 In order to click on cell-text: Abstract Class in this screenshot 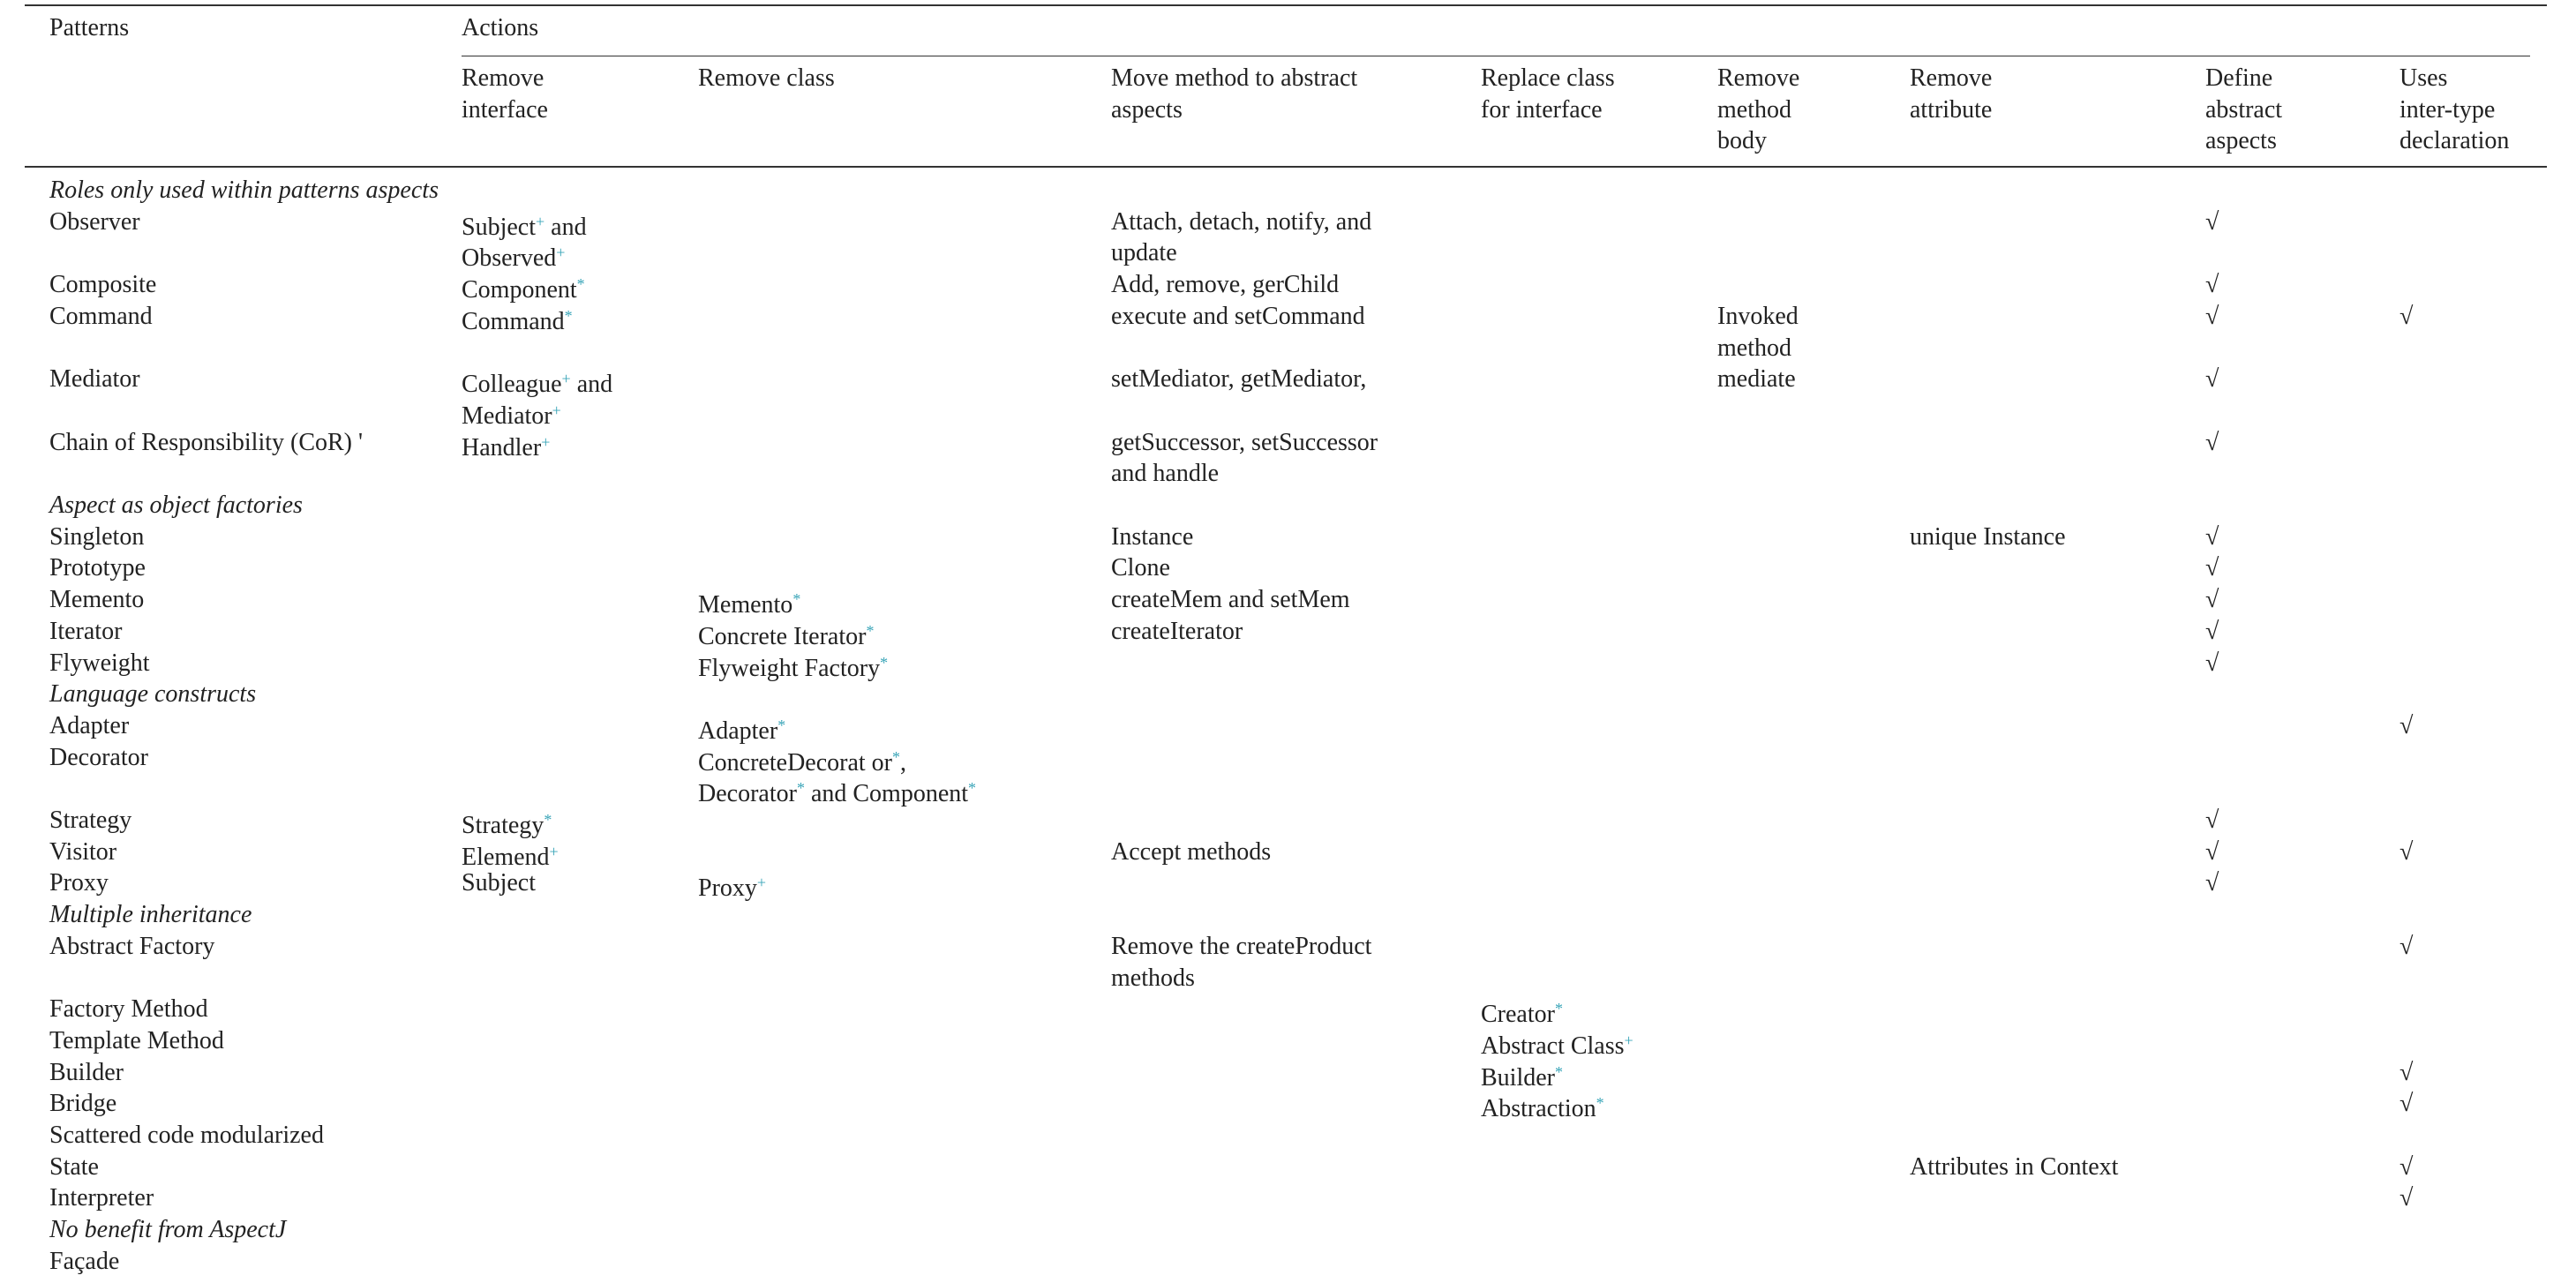, I will do `click(1553, 1046)`.